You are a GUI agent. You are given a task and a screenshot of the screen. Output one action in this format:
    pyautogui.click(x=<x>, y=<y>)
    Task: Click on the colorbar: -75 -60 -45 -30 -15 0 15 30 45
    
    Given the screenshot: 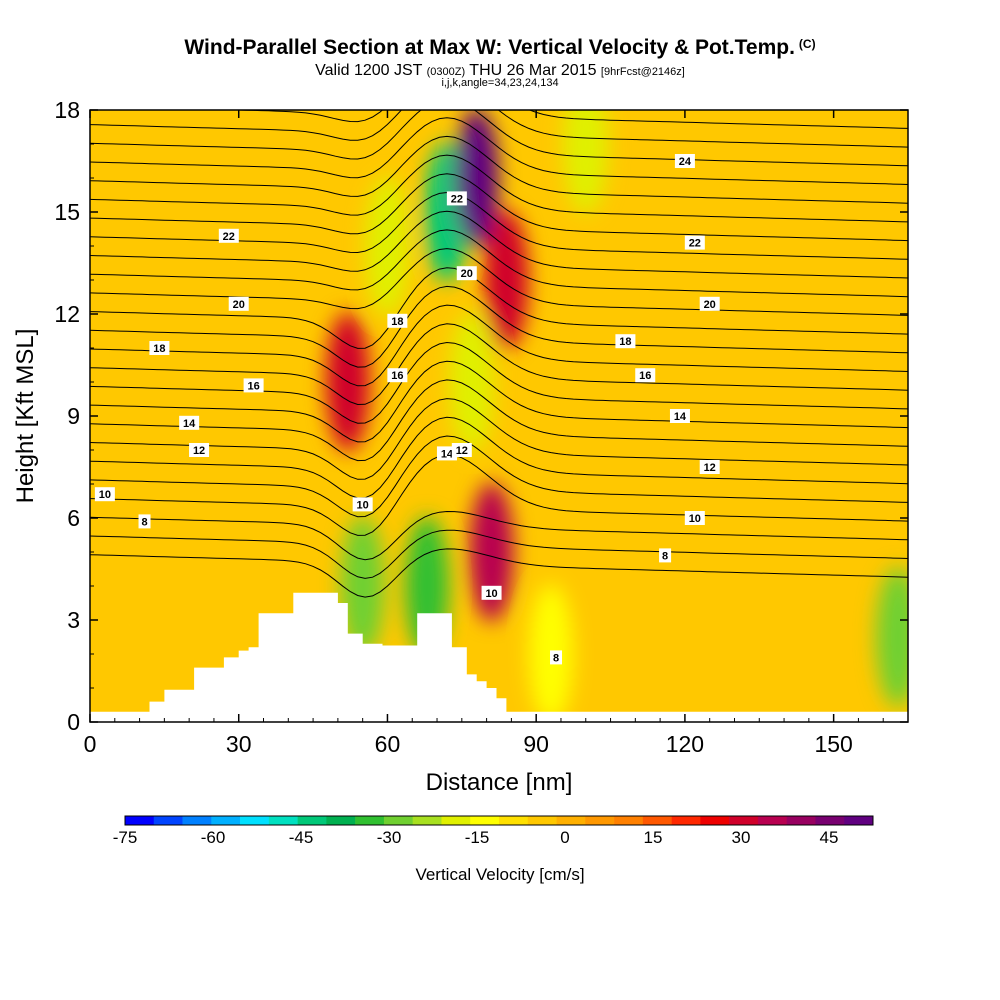 What is the action you would take?
    pyautogui.click(x=493, y=831)
    